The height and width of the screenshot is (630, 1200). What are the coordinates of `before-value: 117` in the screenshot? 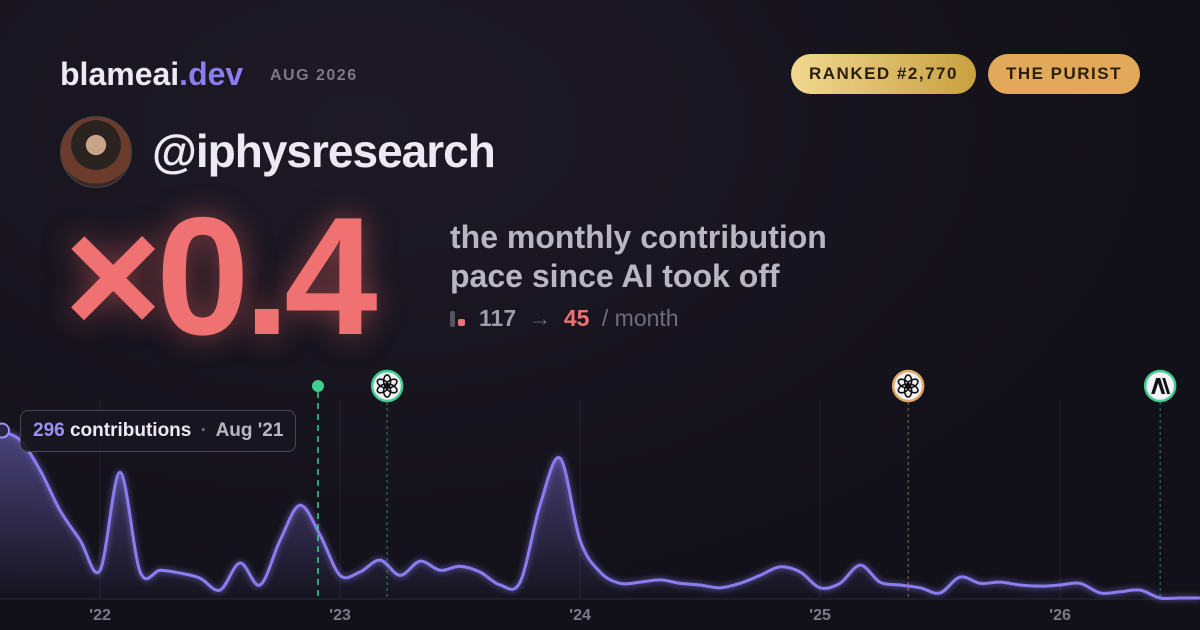 It's located at (498, 318).